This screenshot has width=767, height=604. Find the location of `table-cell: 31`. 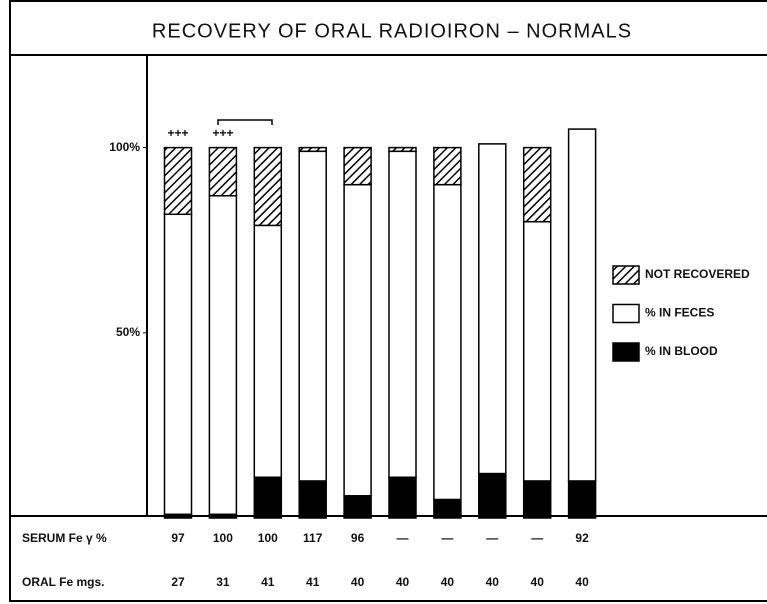

table-cell: 31 is located at coordinates (223, 582).